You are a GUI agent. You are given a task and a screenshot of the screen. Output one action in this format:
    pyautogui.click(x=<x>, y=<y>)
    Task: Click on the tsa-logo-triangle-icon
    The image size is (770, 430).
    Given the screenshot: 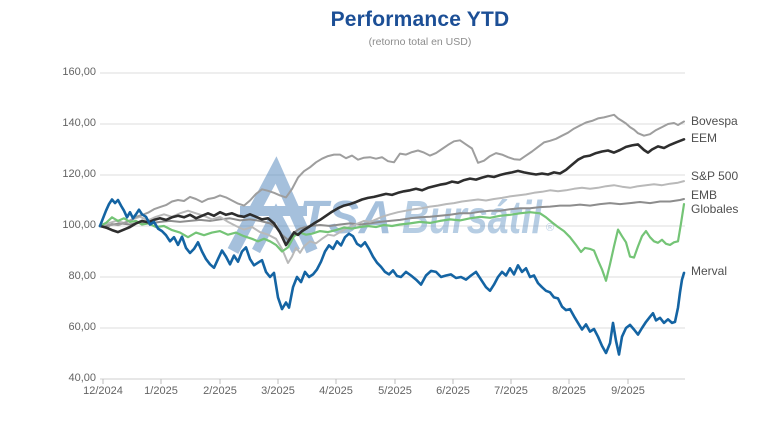 What is the action you would take?
    pyautogui.click(x=272, y=205)
    